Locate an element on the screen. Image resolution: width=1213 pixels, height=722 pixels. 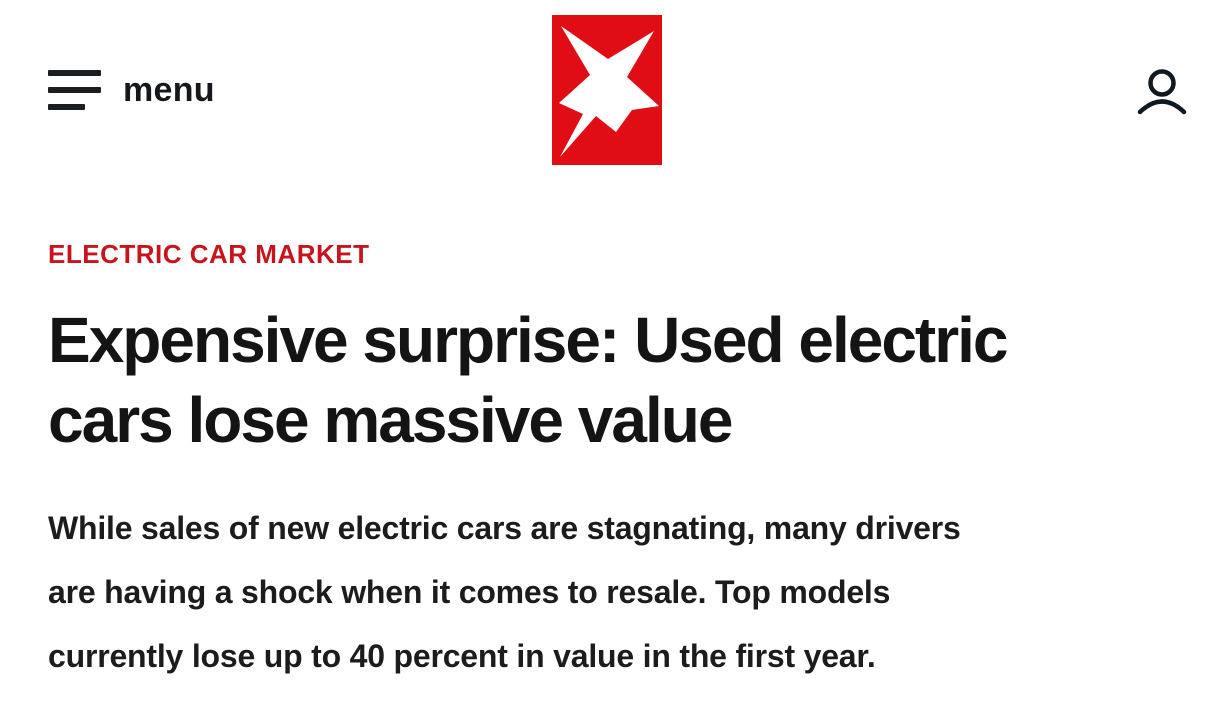
menu-button: menu is located at coordinates (131, 90).